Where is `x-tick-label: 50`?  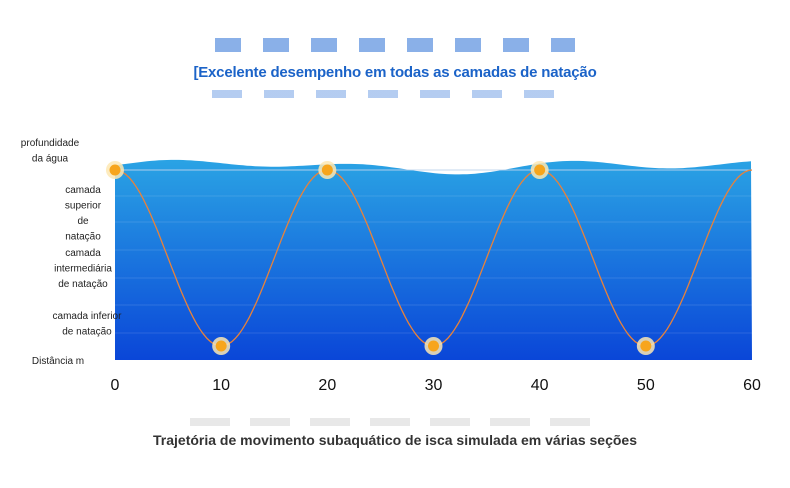 x-tick-label: 50 is located at coordinates (646, 385).